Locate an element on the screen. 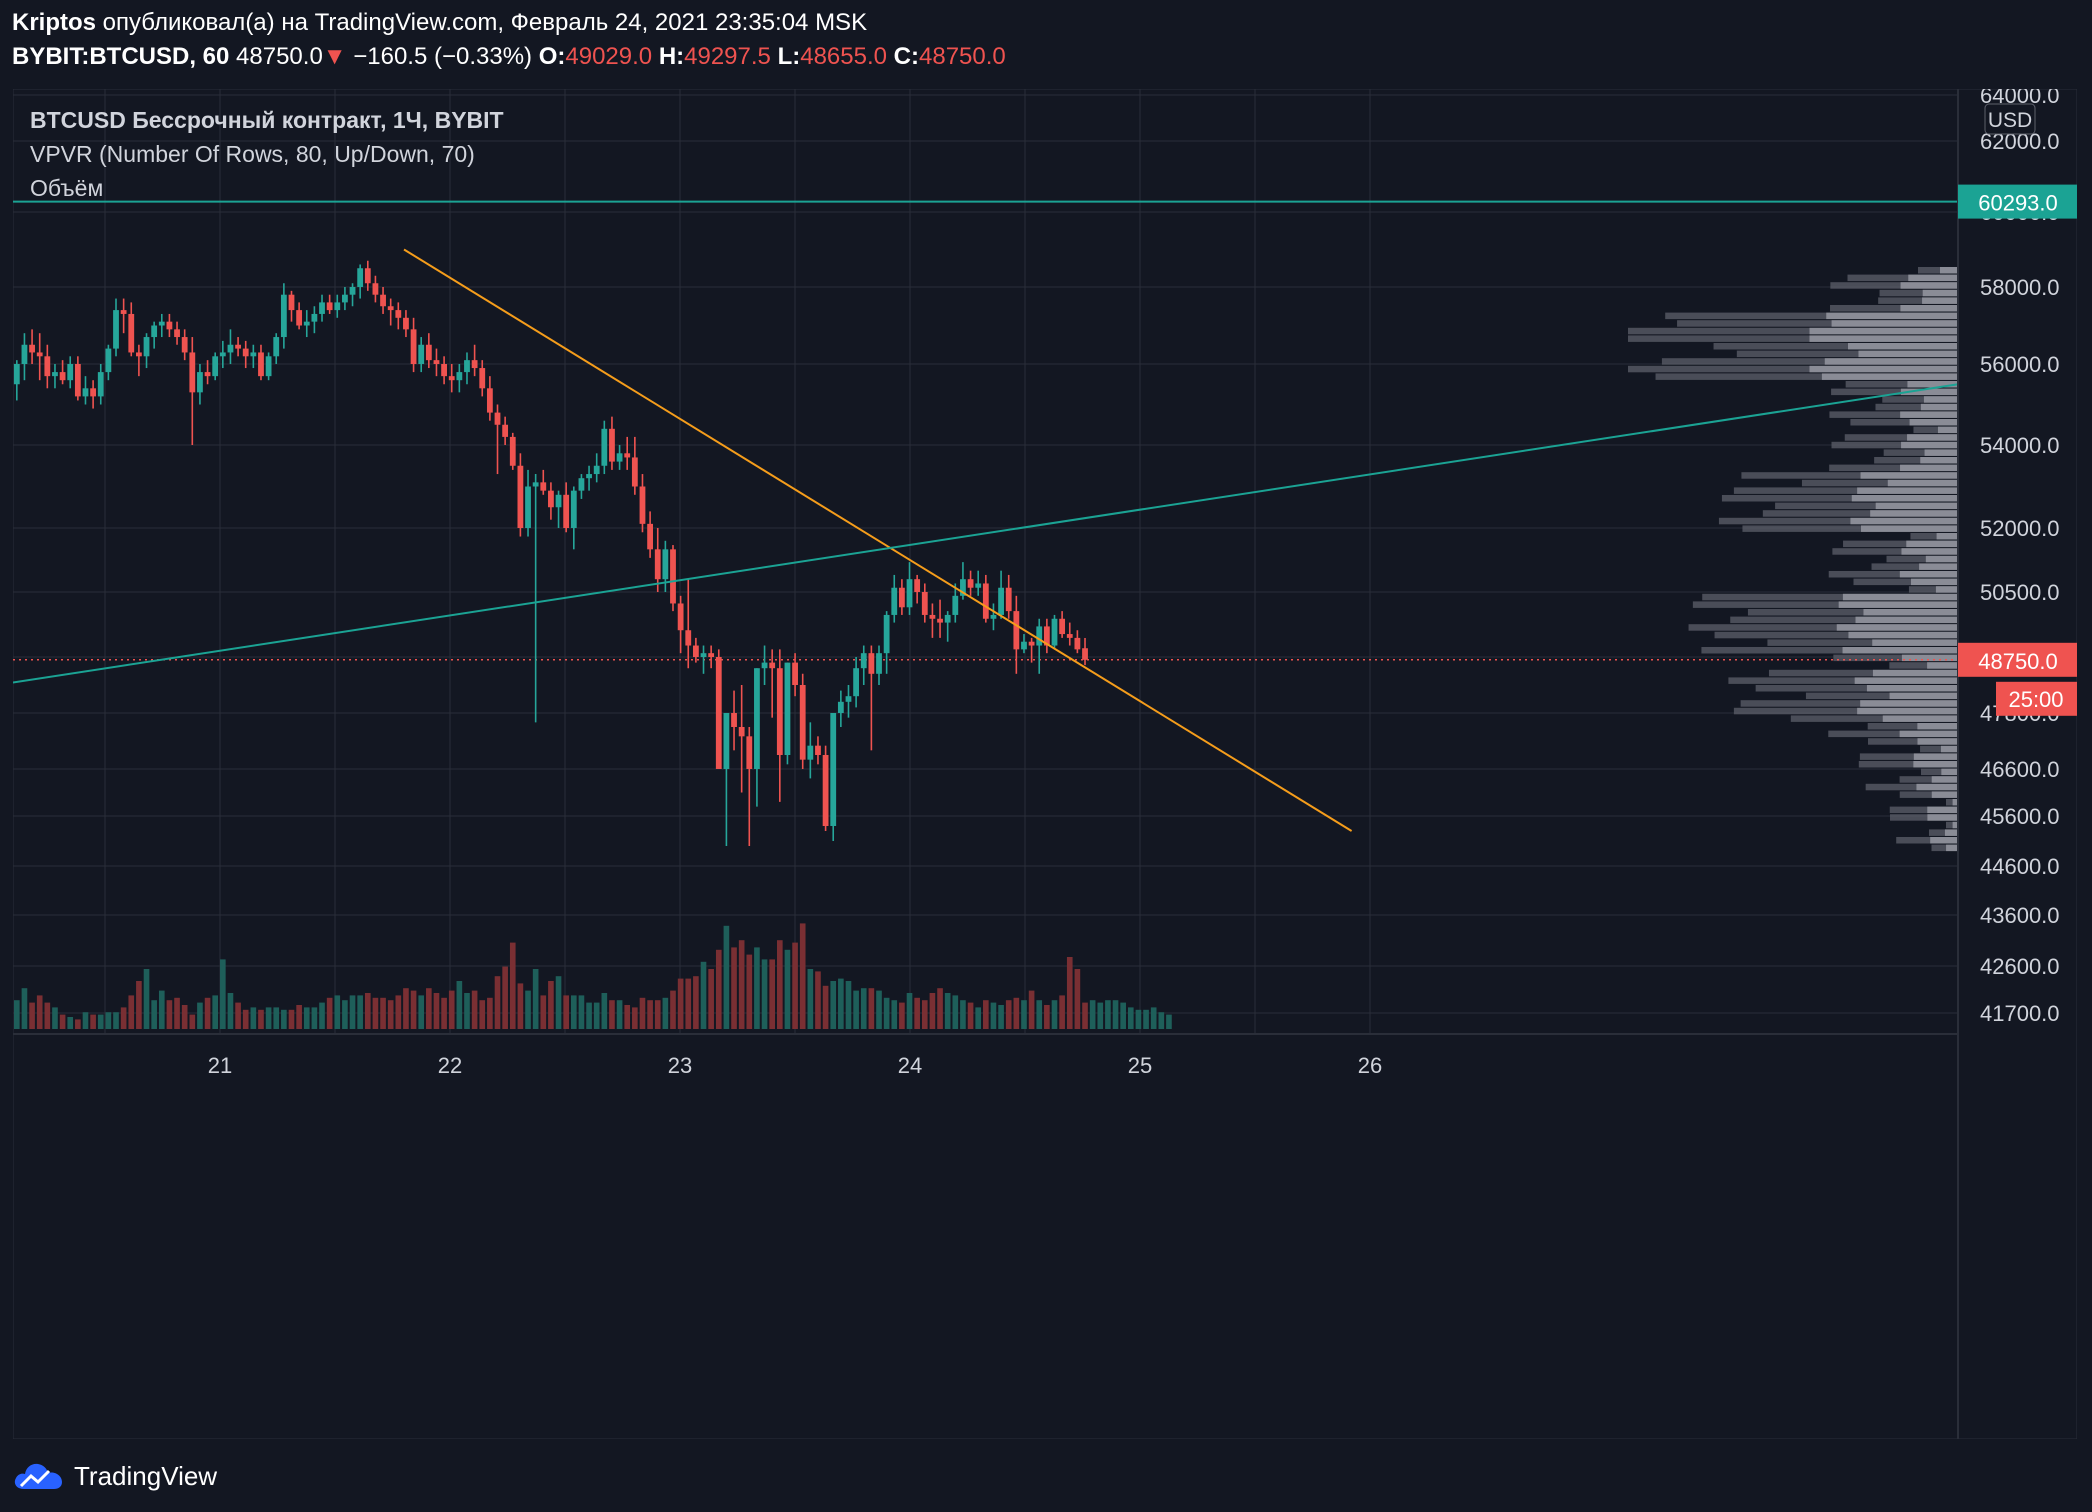  author-name: Kriptos is located at coordinates (54, 22).